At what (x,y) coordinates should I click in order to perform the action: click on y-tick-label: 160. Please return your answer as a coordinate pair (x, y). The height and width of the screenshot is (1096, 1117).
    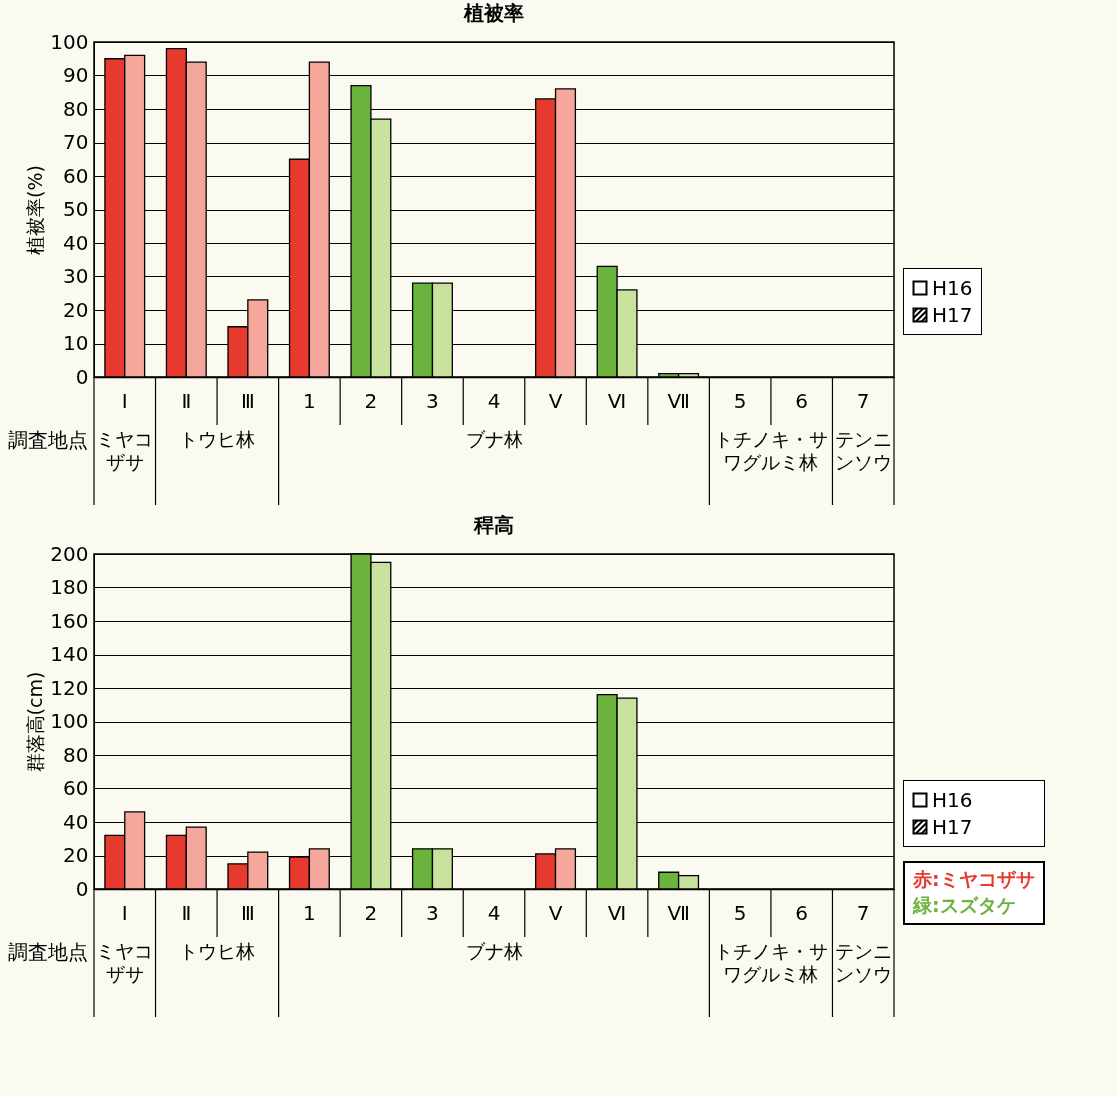
    Looking at the image, I should click on (69, 620).